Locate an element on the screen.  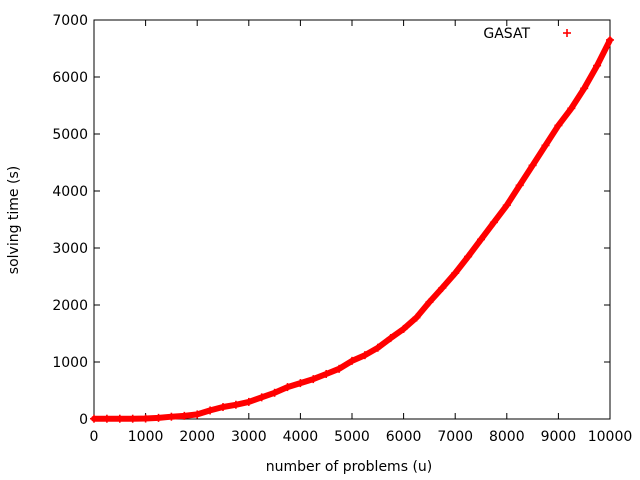
legend-marker-gasat is located at coordinates (567, 33).